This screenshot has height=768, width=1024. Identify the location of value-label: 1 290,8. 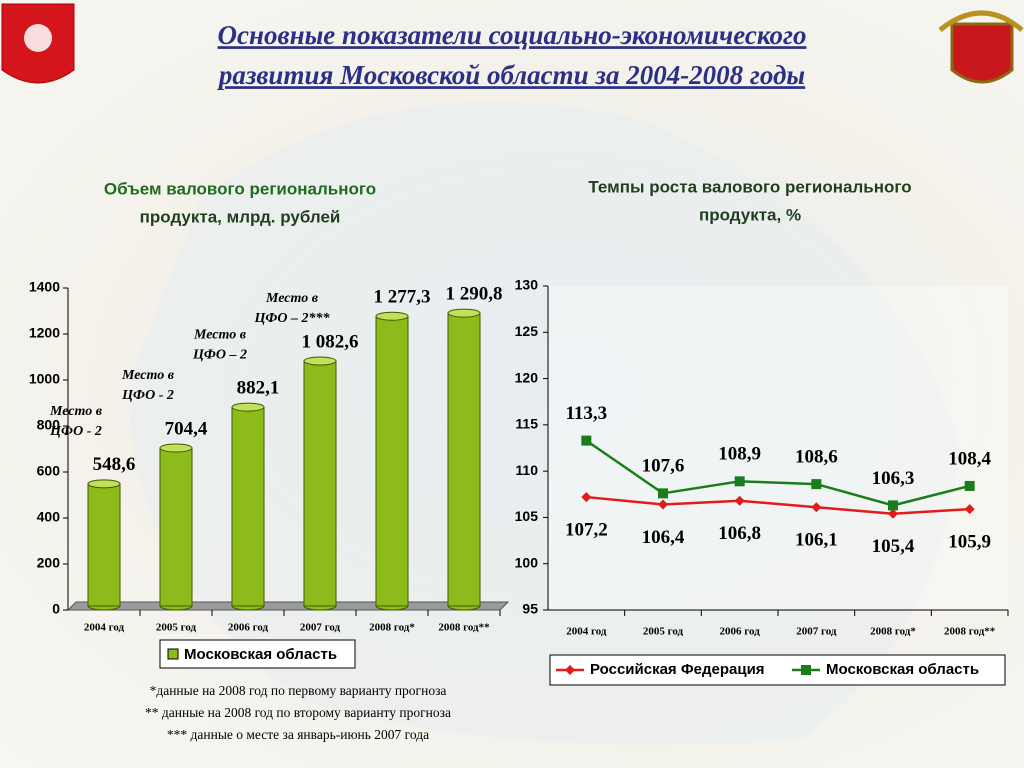
(474, 293).